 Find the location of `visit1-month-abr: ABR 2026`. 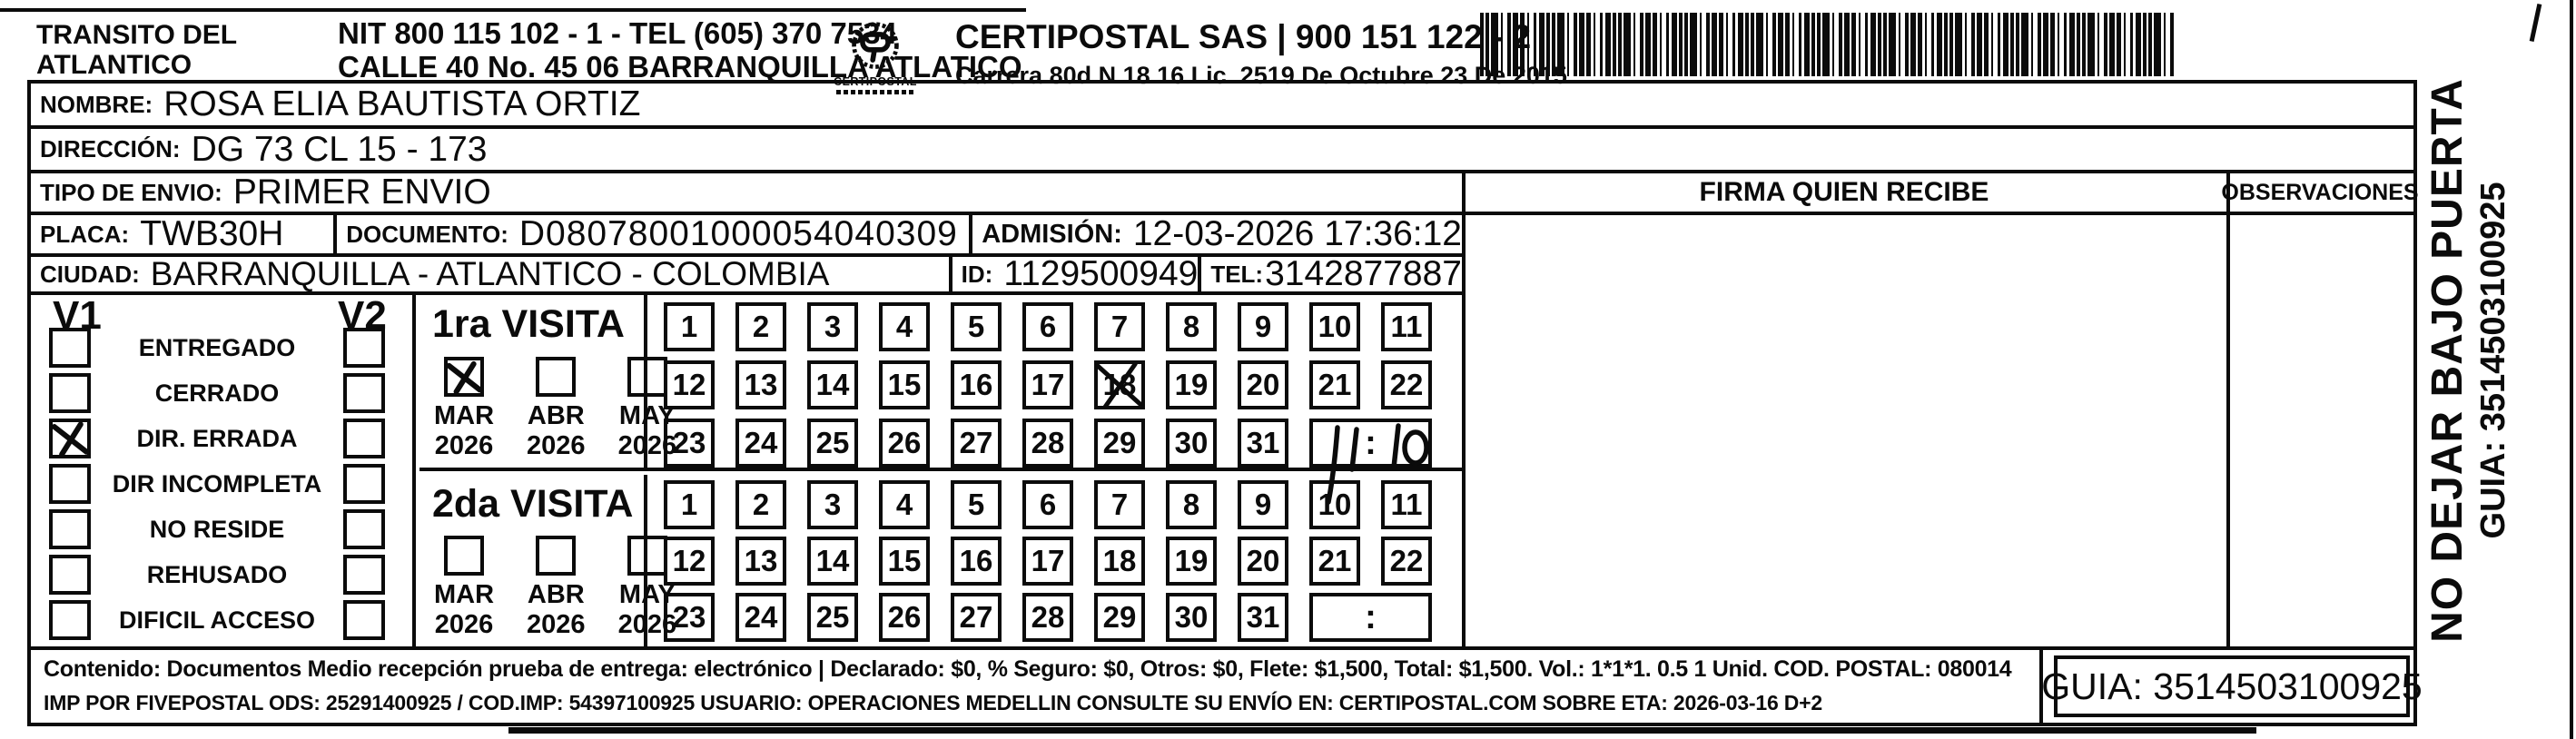

visit1-month-abr: ABR 2026 is located at coordinates (556, 408).